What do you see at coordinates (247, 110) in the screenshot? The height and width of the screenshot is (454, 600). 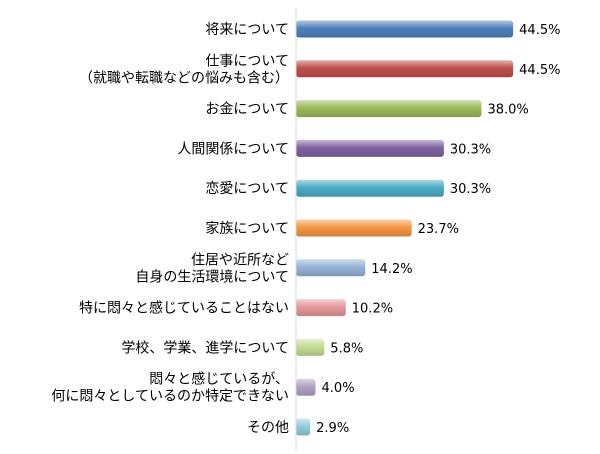 I see `category-label: お金について` at bounding box center [247, 110].